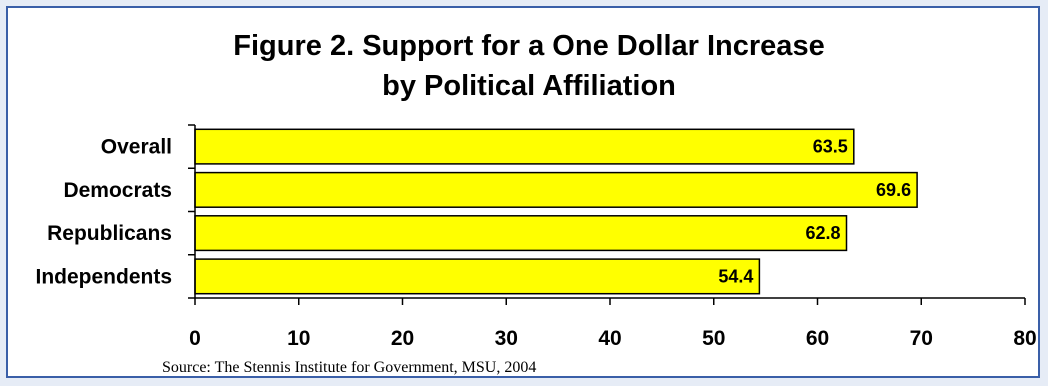  What do you see at coordinates (298, 338) in the screenshot?
I see `x-tick-label-10: 10` at bounding box center [298, 338].